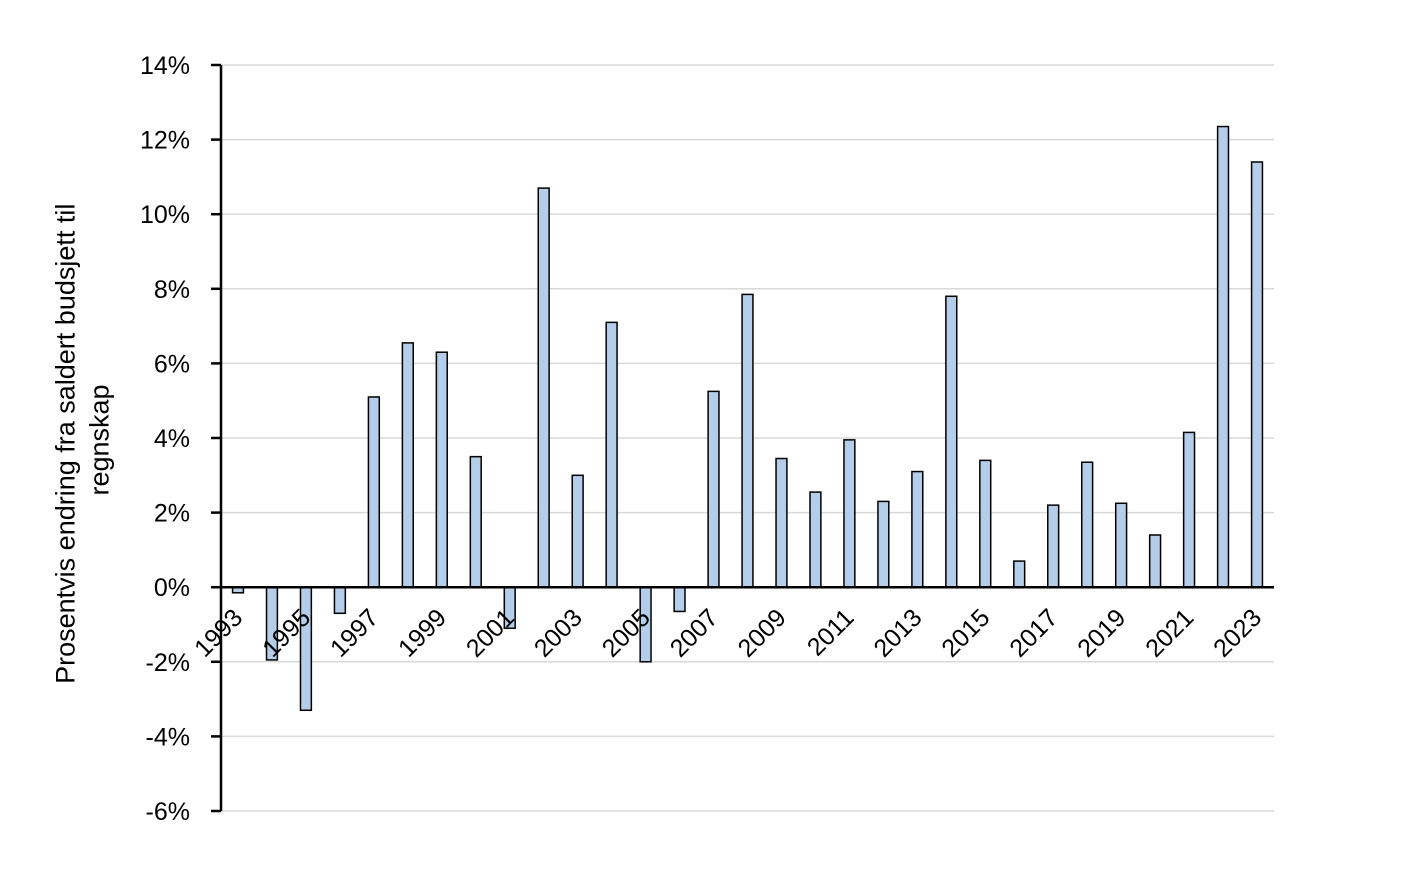 This screenshot has width=1406, height=880. Describe the element at coordinates (558, 633) in the screenshot. I see `x-tick-label: 2003` at that location.